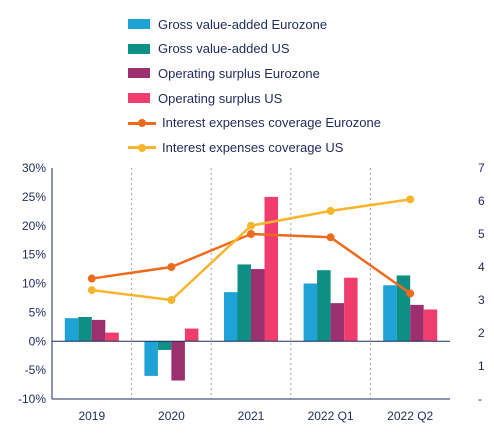 The image size is (494, 446). Describe the element at coordinates (481, 234) in the screenshot. I see `y-right-tick-label: 5` at that location.